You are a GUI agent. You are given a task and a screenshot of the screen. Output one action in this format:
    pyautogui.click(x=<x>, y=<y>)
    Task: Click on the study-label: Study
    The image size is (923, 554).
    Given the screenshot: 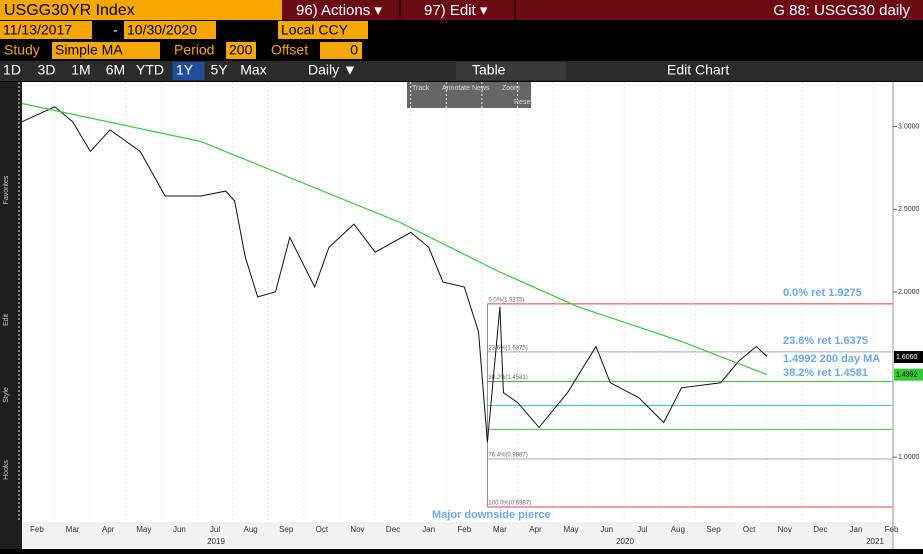 What is the action you would take?
    pyautogui.click(x=22, y=50)
    